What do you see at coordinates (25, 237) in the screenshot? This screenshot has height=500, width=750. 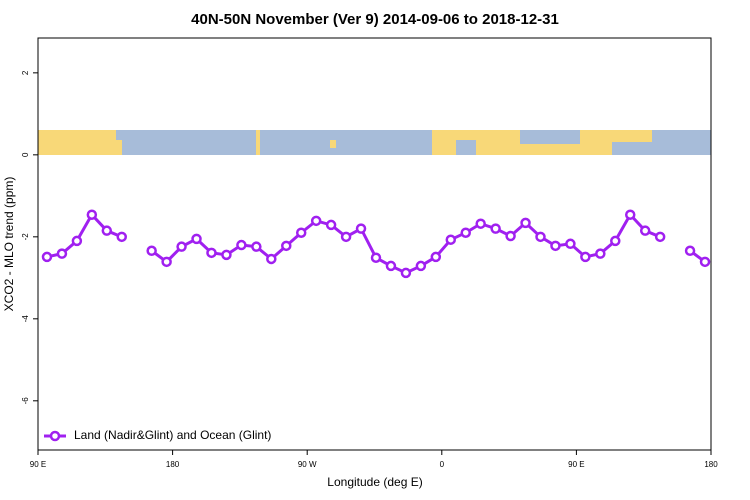 I see `y-tick-label: -2` at bounding box center [25, 237].